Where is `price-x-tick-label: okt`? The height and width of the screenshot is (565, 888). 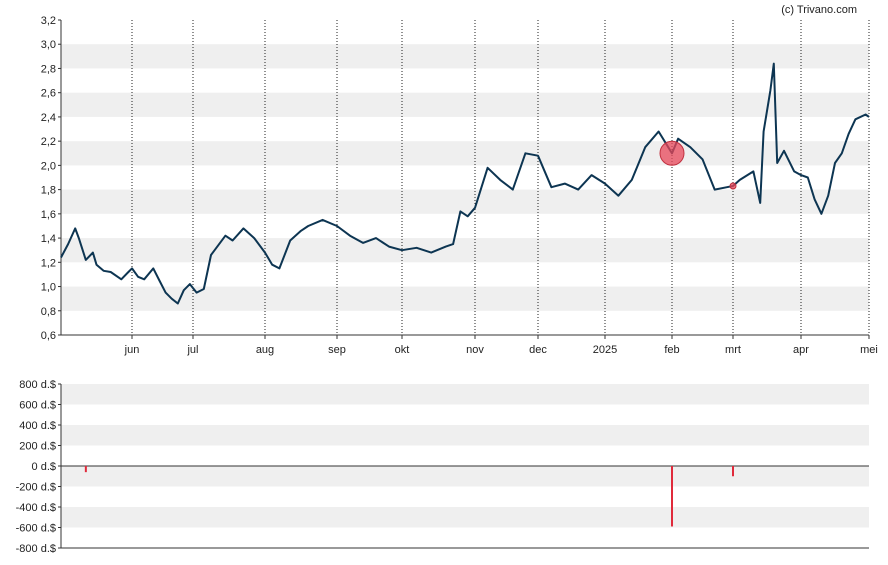 price-x-tick-label: okt is located at coordinates (402, 350).